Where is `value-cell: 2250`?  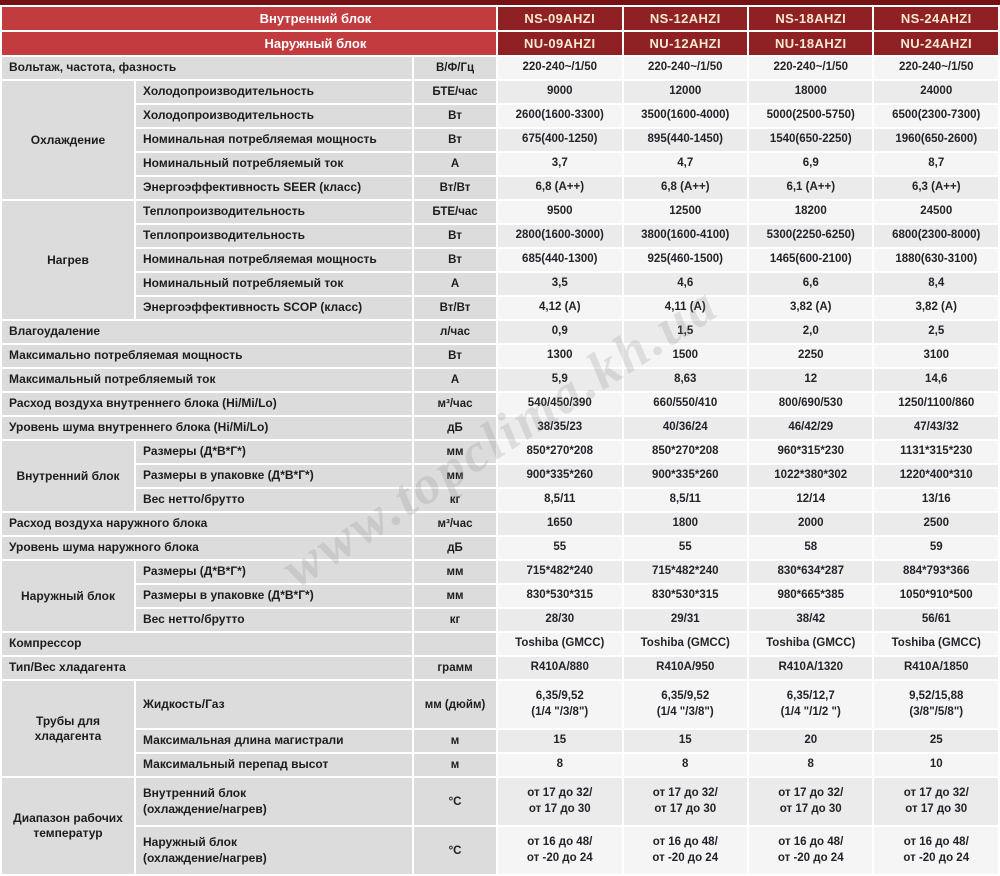 value-cell: 2250 is located at coordinates (811, 356).